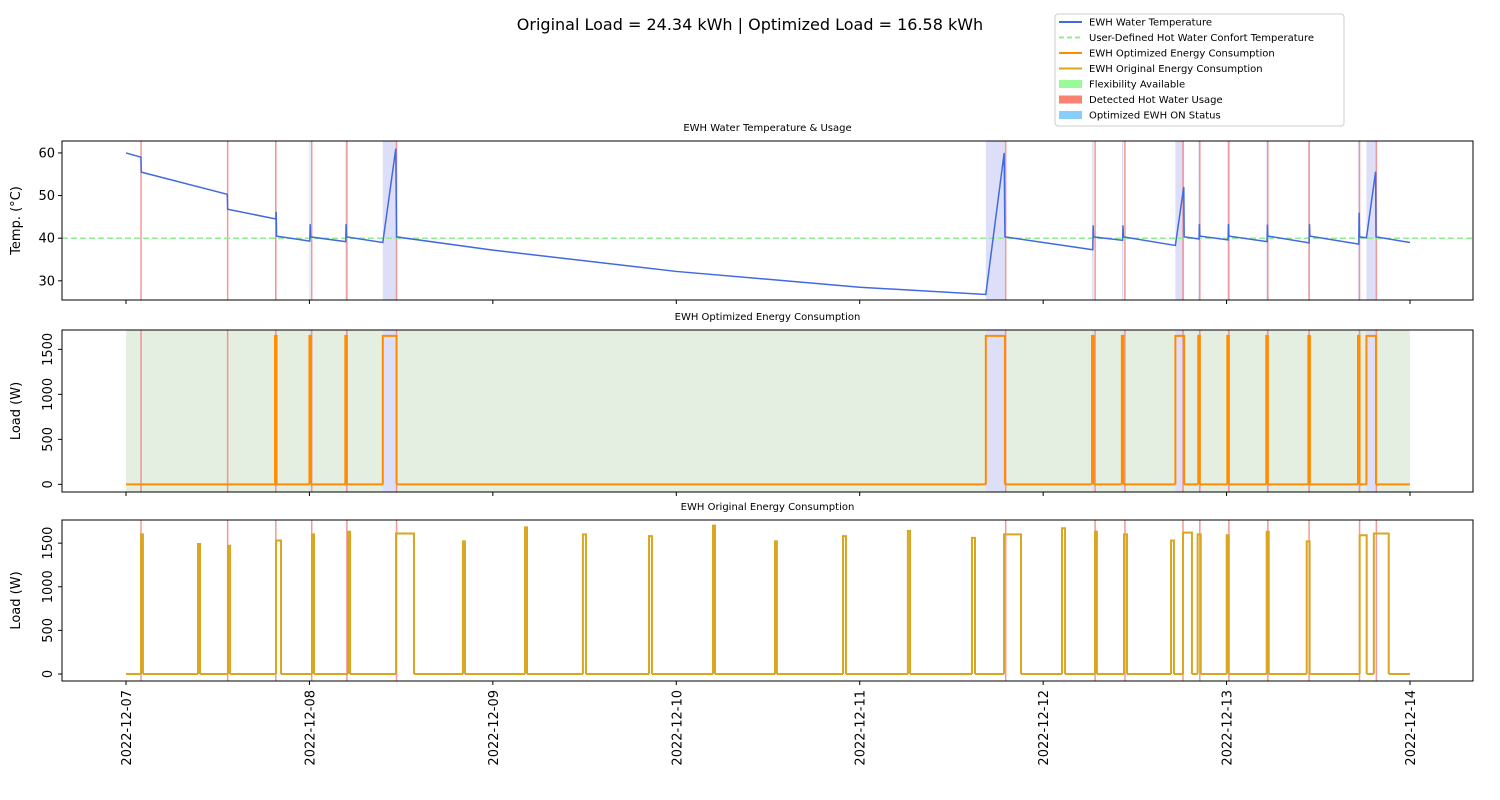 This screenshot has height=800, width=1500. Describe the element at coordinates (1411, 728) in the screenshot. I see `x-tick-label: 2022-12-14` at that location.